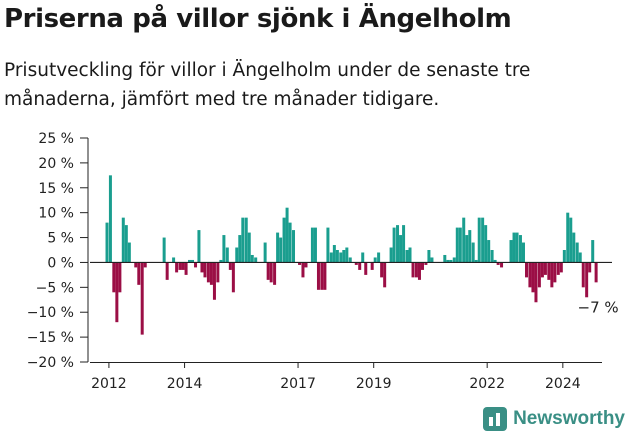 Image resolution: width=631 pixels, height=439 pixels. Describe the element at coordinates (67, 239) in the screenshot. I see `y-tick: 5 %` at that location.